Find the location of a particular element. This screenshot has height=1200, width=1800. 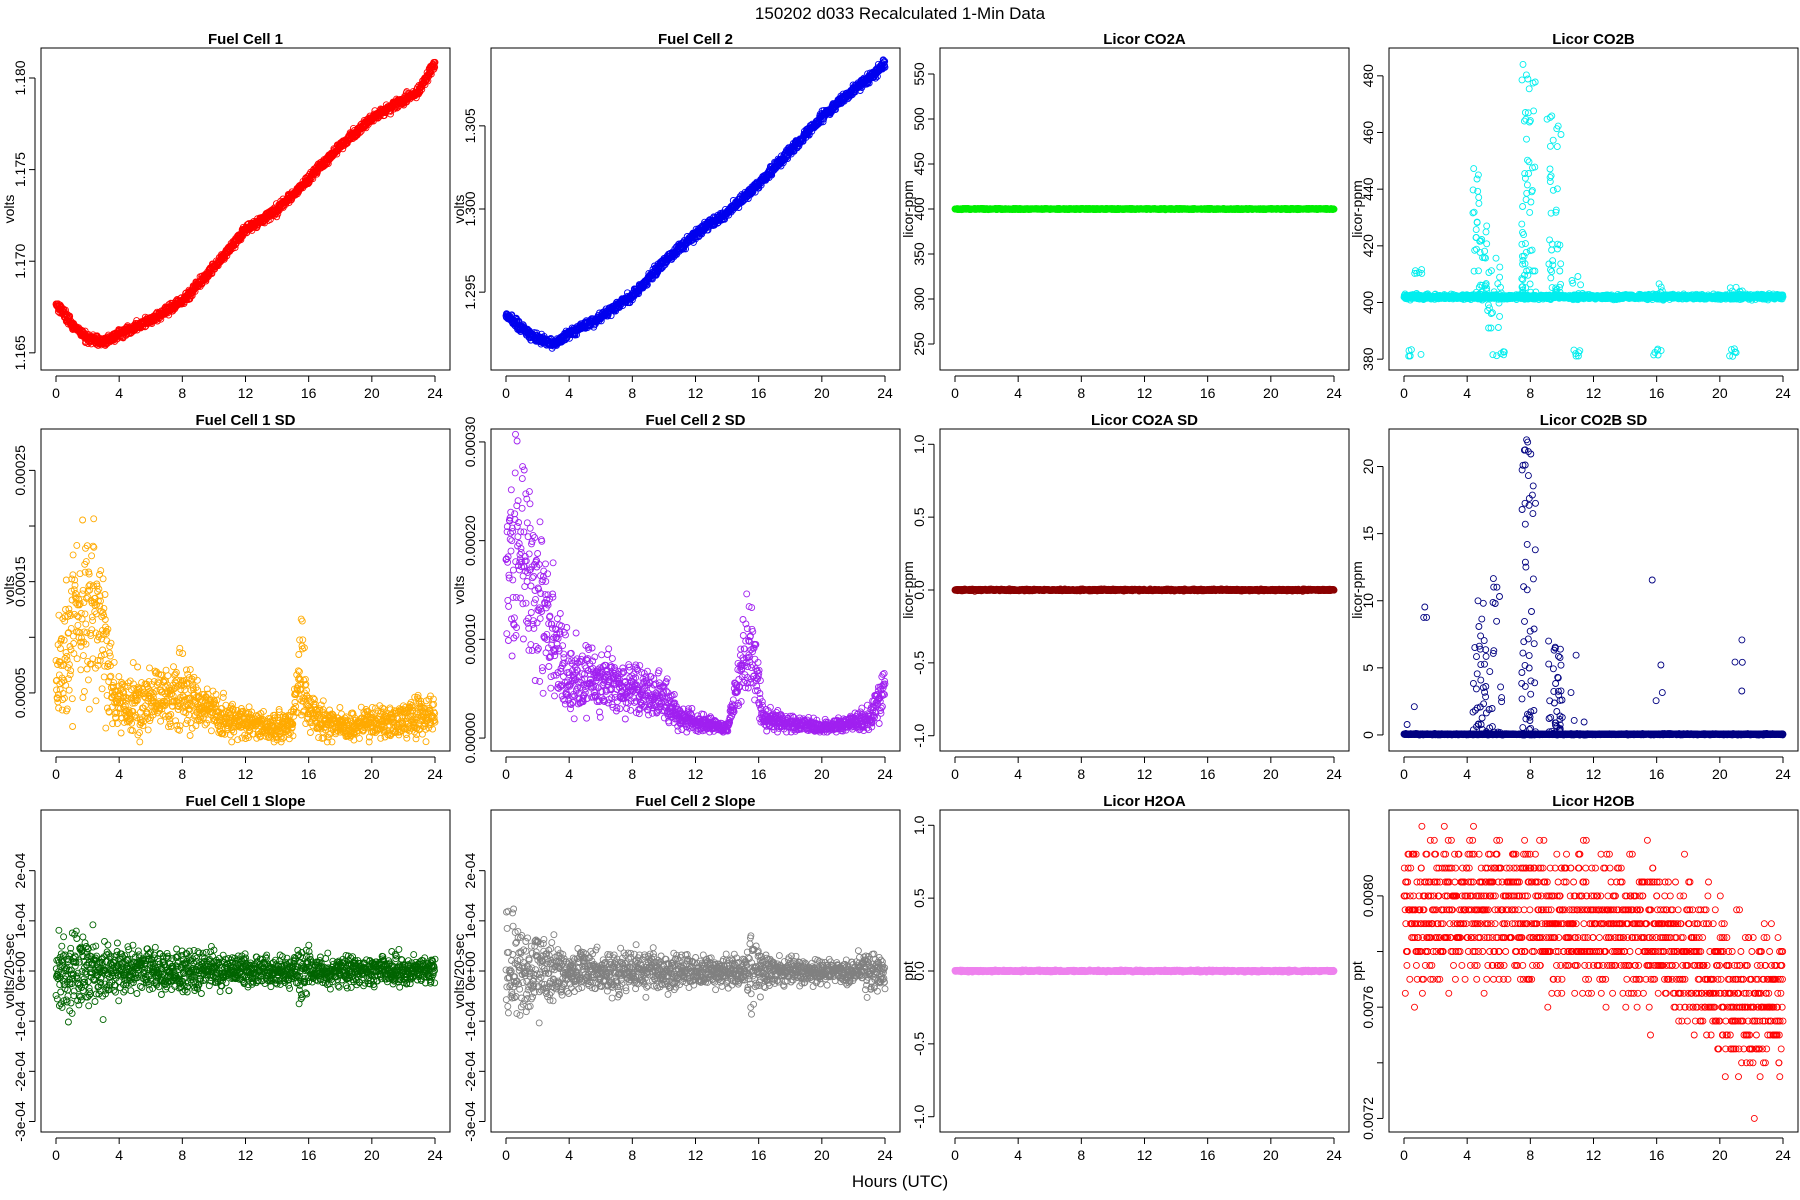

y-tick-label: 1.300 is located at coordinates (470, 208).